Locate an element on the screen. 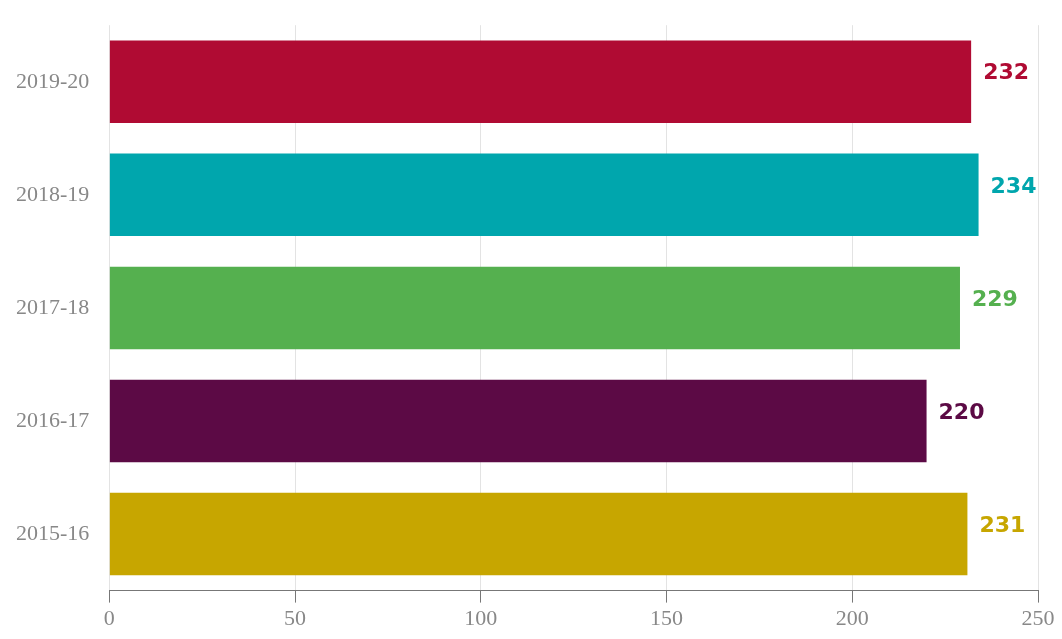 Image resolution: width=1062 pixels, height=639 pixels. y-tick-label: 2015-16 is located at coordinates (53, 532).